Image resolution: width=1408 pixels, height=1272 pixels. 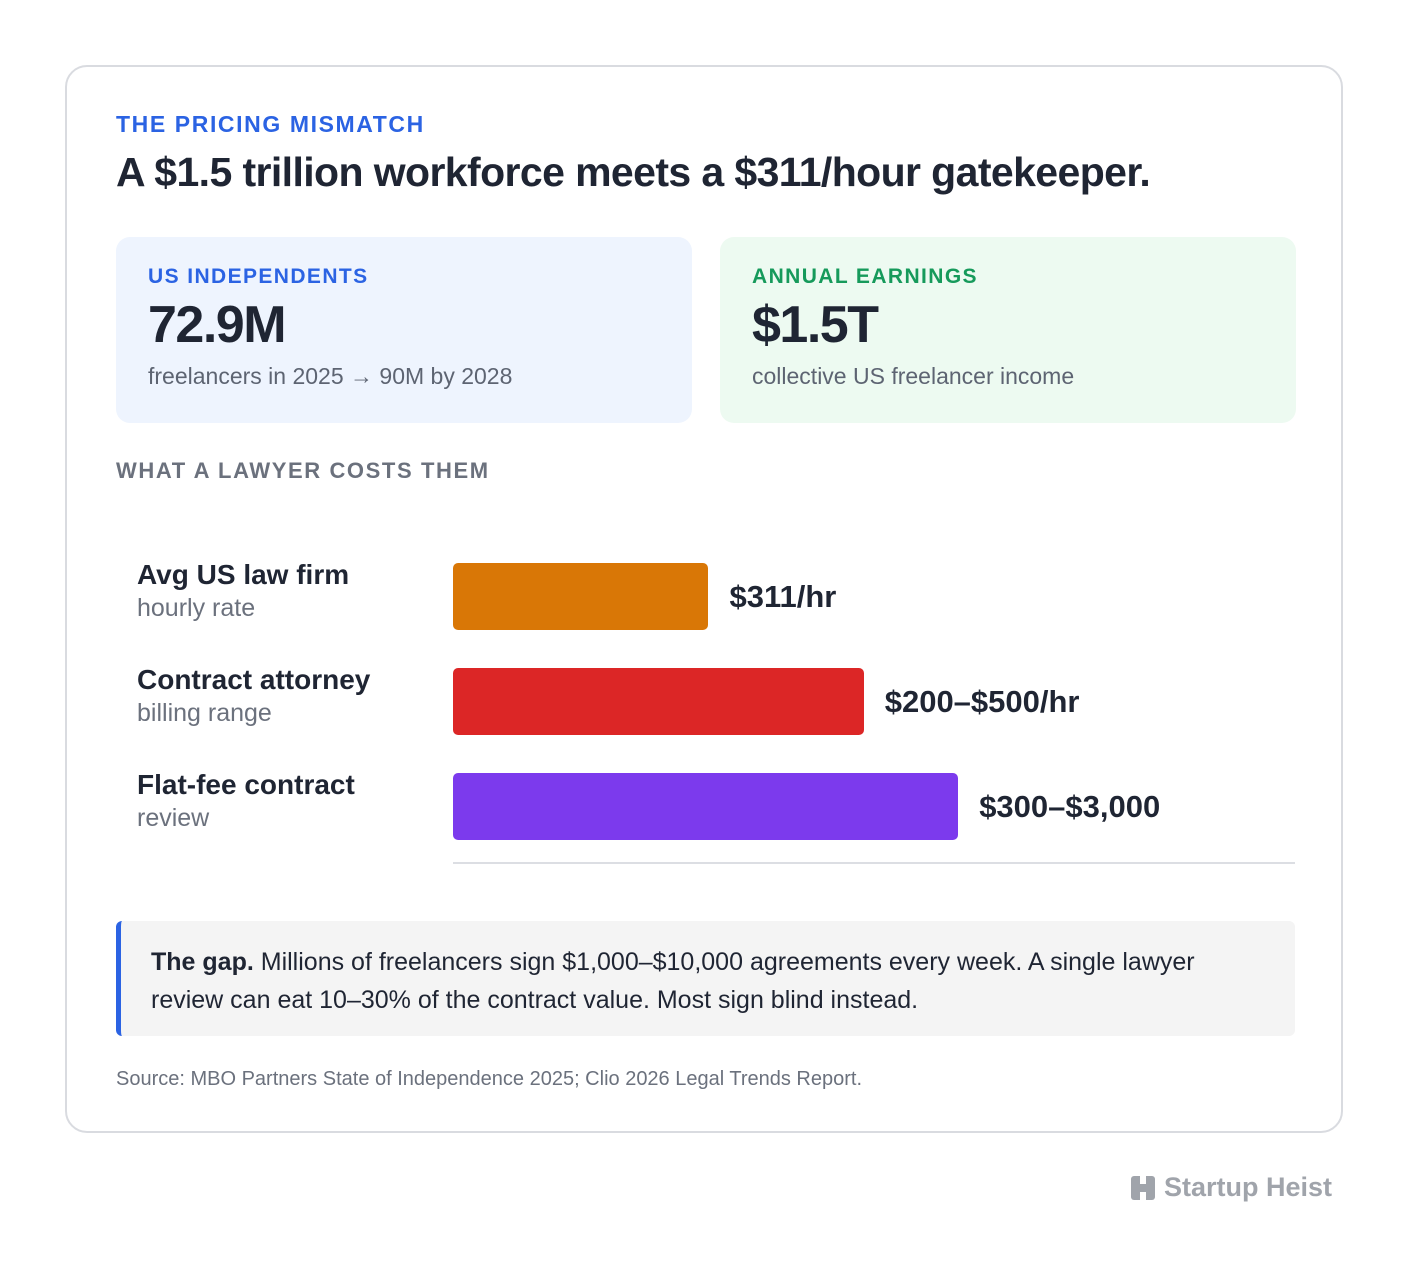 I want to click on brand-name: Startup Heist, so click(x=1248, y=1187).